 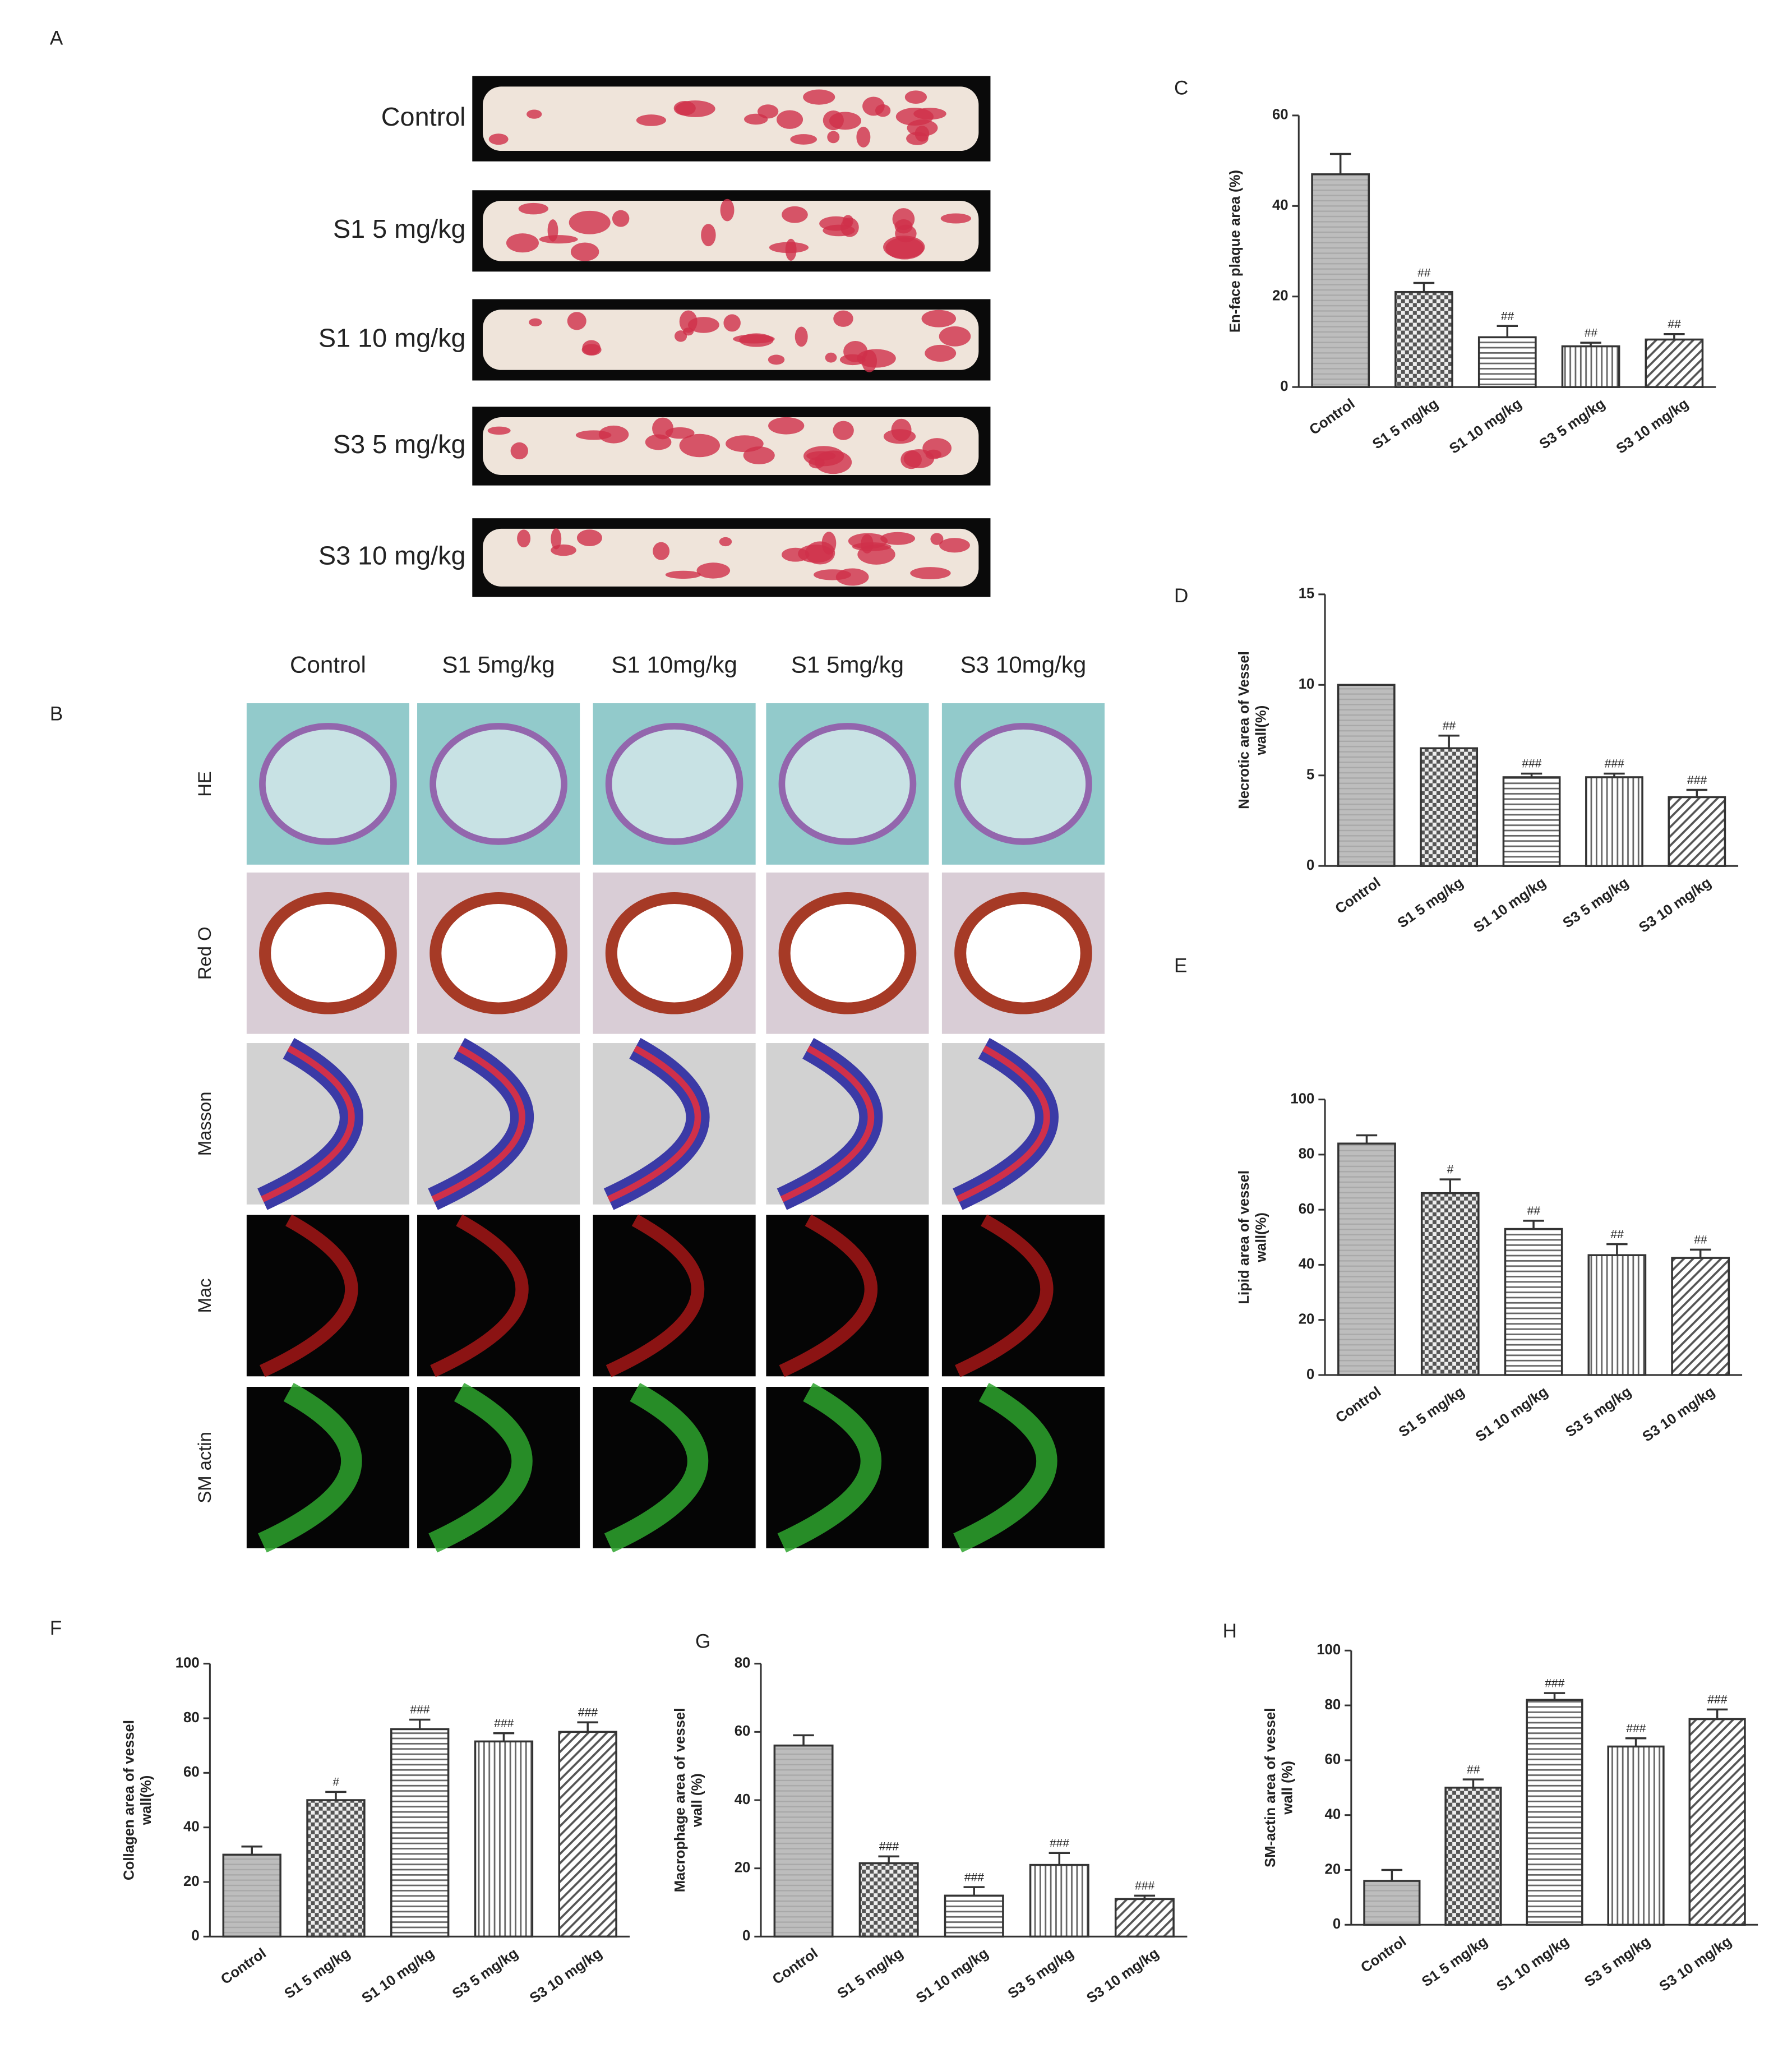 What do you see at coordinates (56, 38) in the screenshot?
I see `panel-label: A` at bounding box center [56, 38].